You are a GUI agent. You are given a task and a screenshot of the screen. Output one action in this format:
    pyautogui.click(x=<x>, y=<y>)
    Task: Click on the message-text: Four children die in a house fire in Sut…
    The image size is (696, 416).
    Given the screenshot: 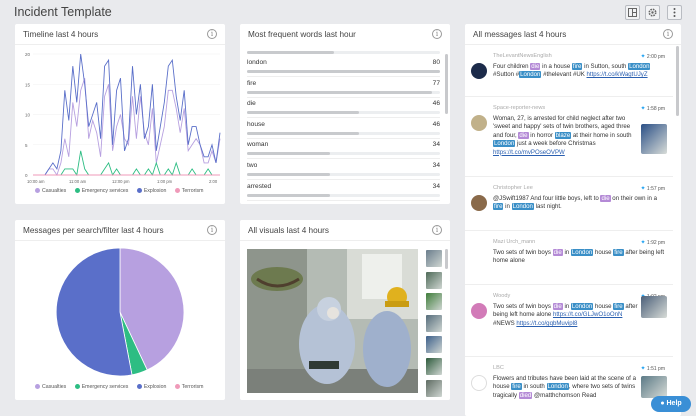 What is the action you would take?
    pyautogui.click(x=579, y=71)
    